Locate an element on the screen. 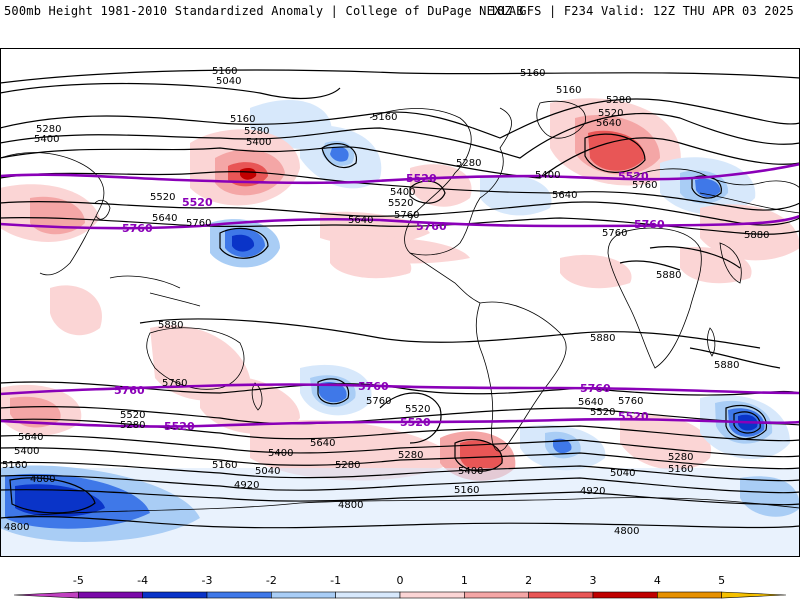 Image resolution: width=800 pixels, height=604 pixels. anomaly-colorbar: -5 -4 -3 -2 -1 0 1 2 3 4 5 is located at coordinates (400, 585).